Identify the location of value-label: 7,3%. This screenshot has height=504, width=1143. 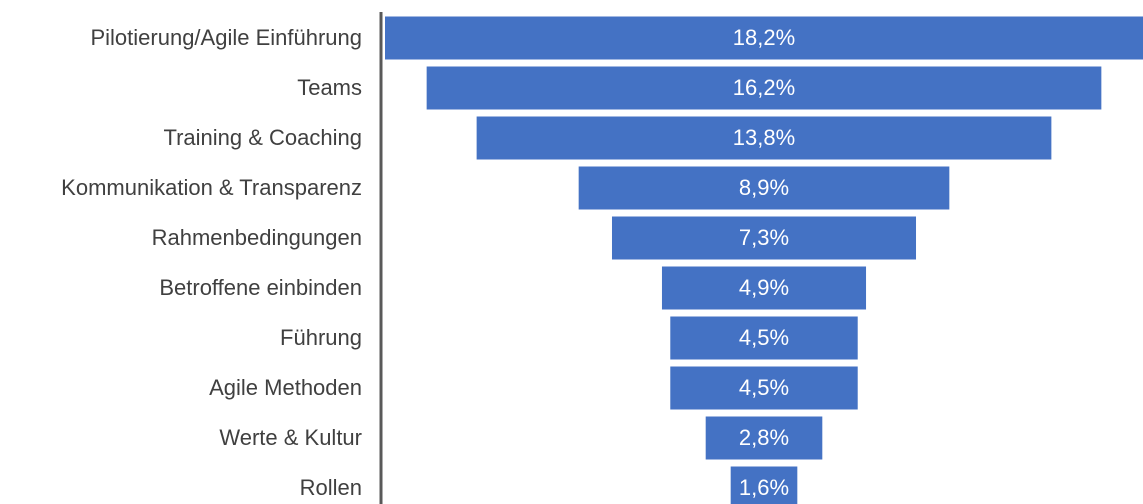
(764, 237).